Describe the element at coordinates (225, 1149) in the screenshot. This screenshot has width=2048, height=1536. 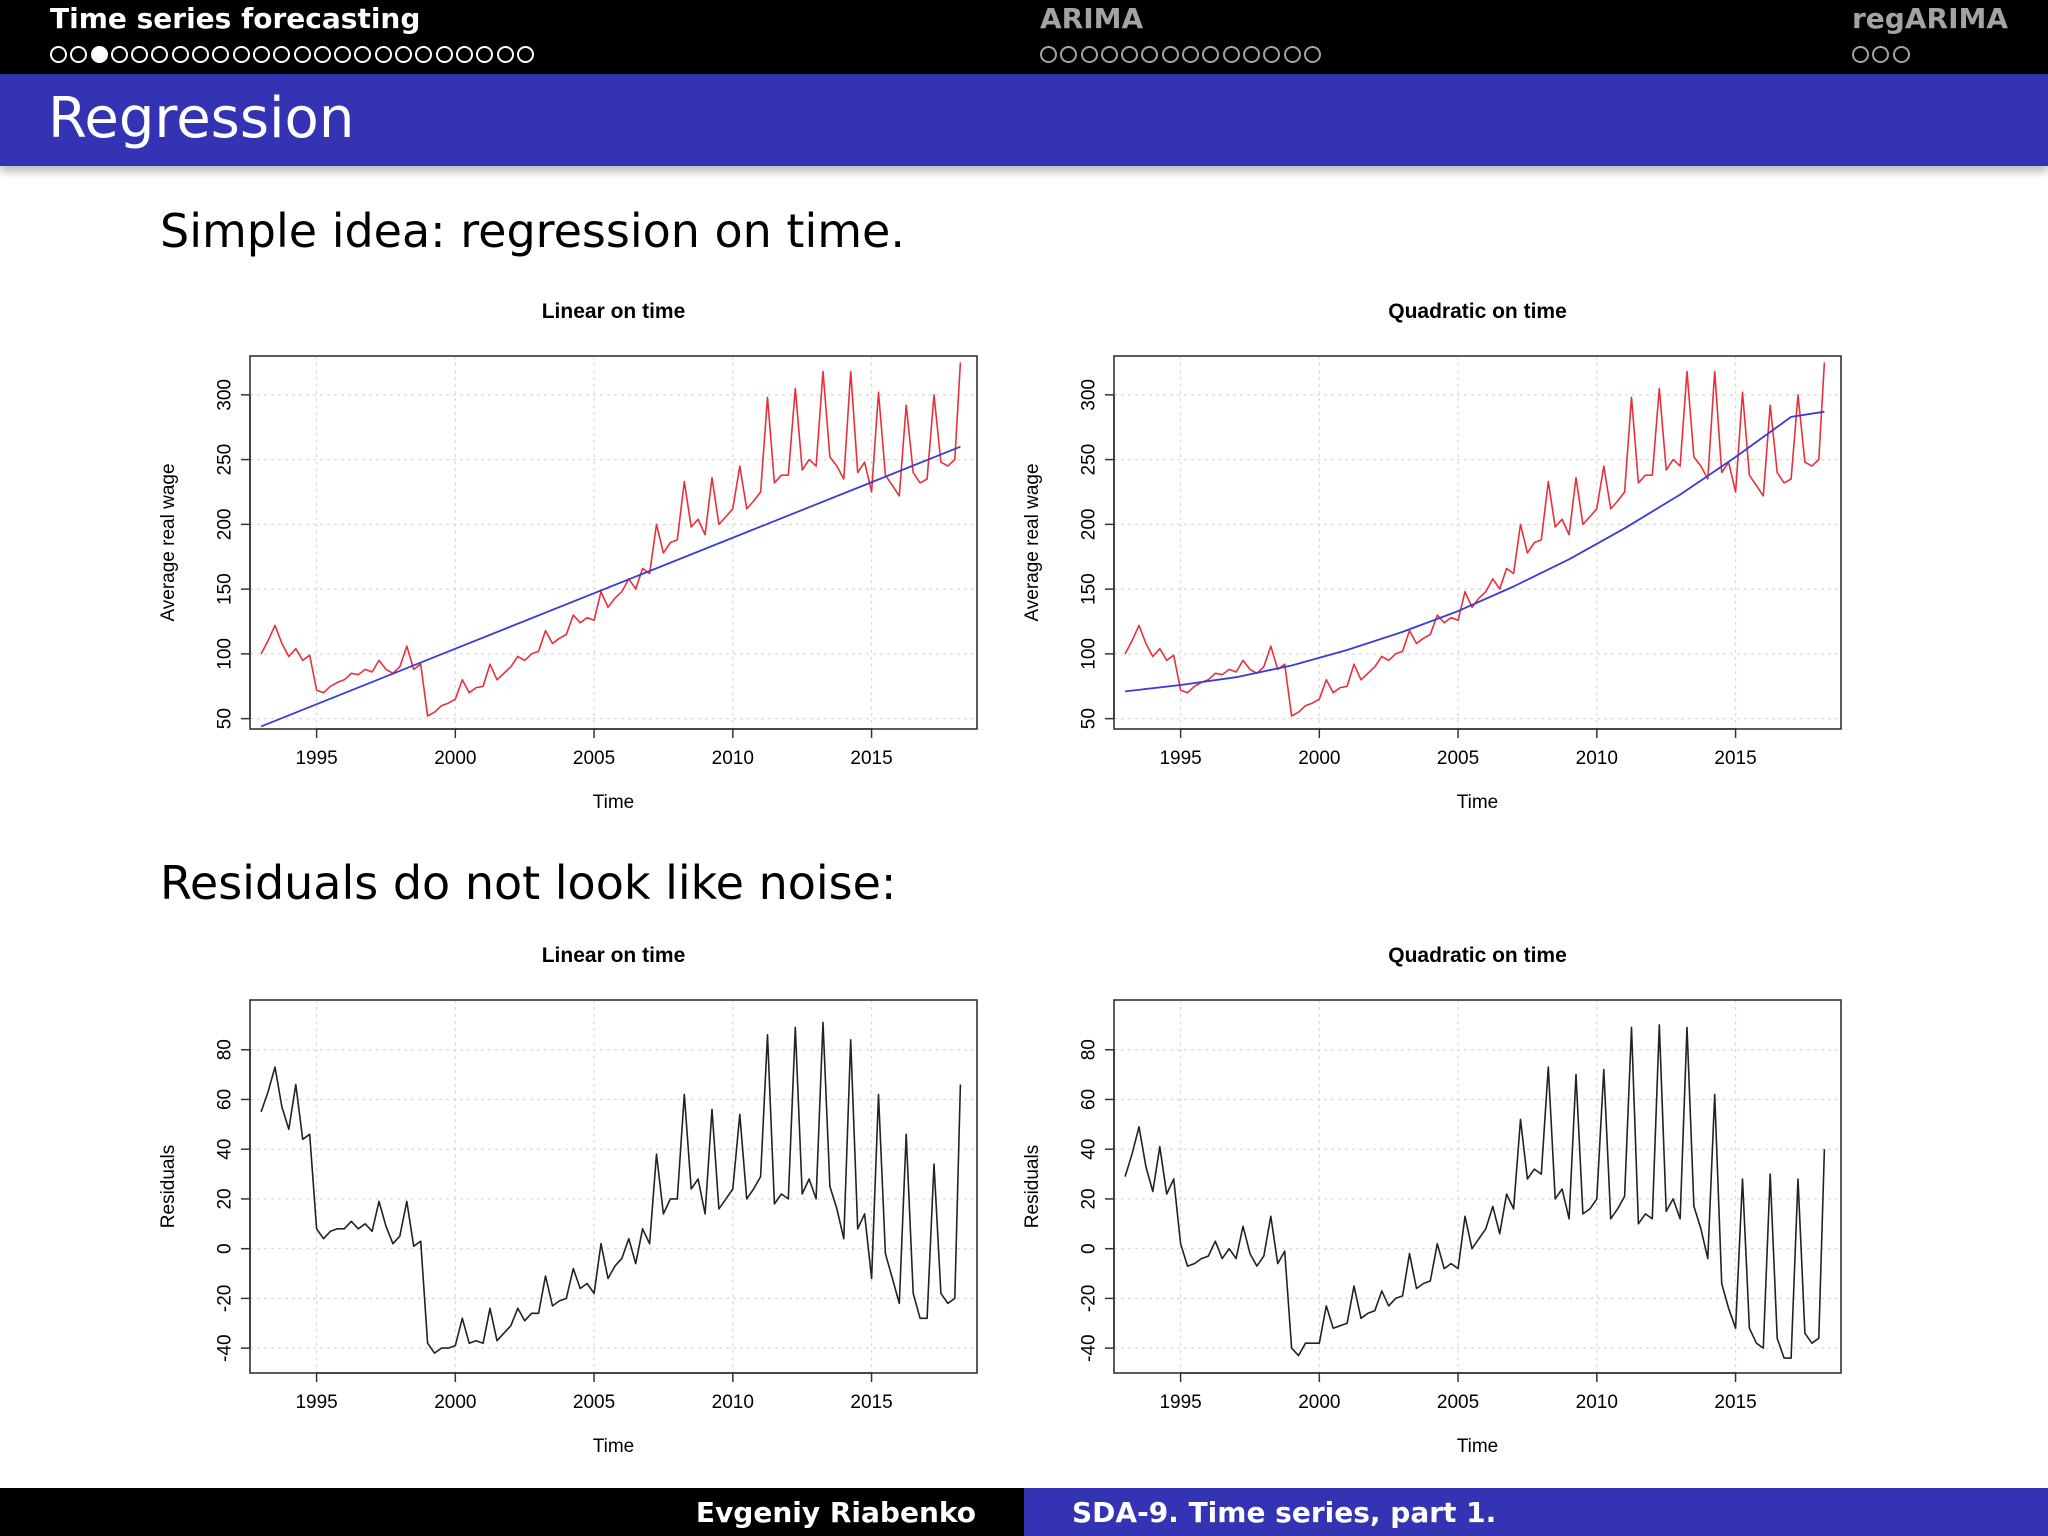
I see `y-tick-label: 40` at that location.